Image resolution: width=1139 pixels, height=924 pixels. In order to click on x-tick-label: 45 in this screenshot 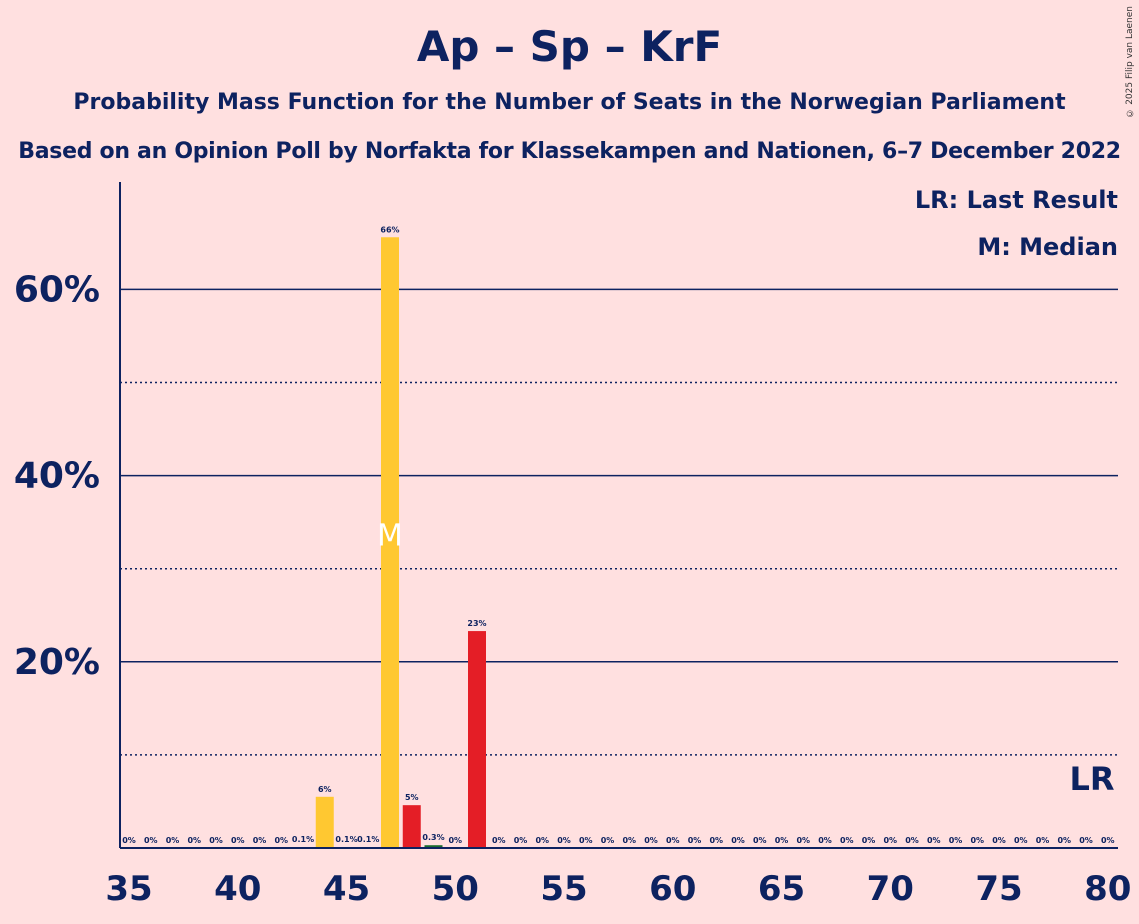, I will do `click(346, 889)`.